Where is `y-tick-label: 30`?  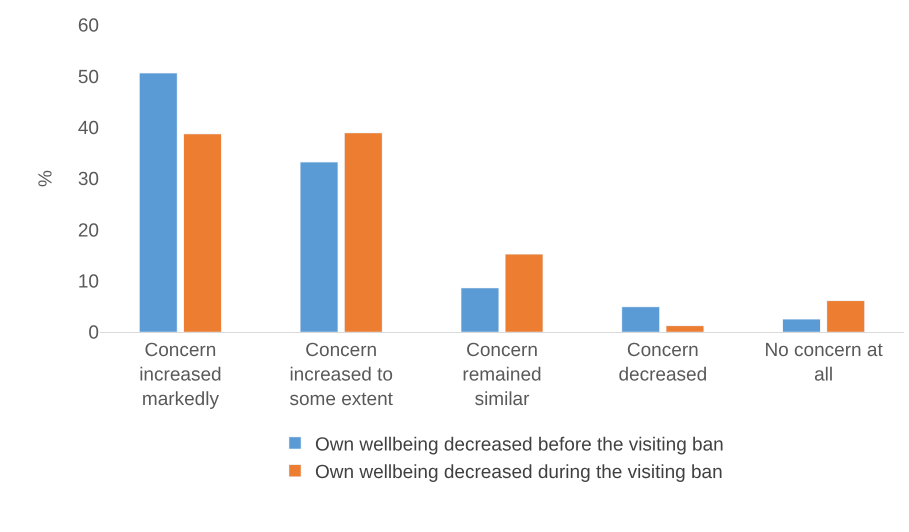 y-tick-label: 30 is located at coordinates (88, 179).